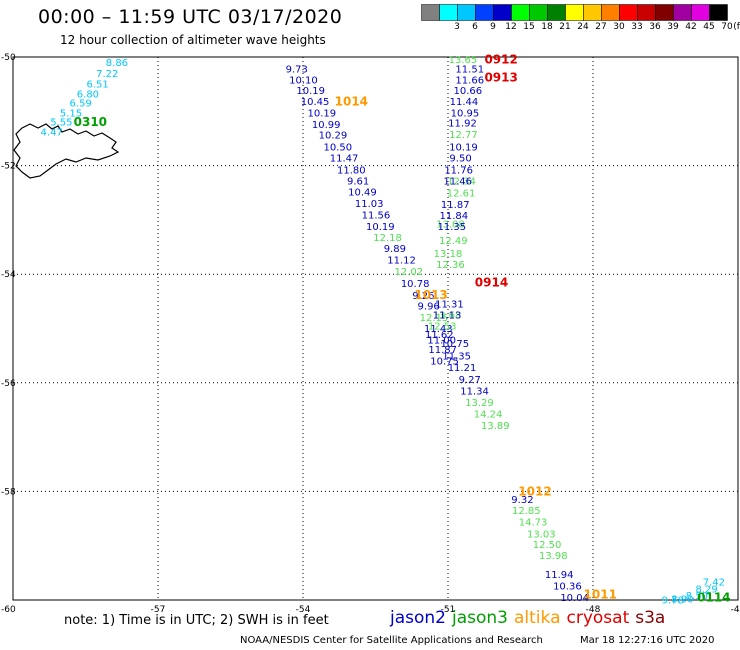 The width and height of the screenshot is (740, 650). What do you see at coordinates (463, 60) in the screenshot?
I see `swh-value: 13.65` at bounding box center [463, 60].